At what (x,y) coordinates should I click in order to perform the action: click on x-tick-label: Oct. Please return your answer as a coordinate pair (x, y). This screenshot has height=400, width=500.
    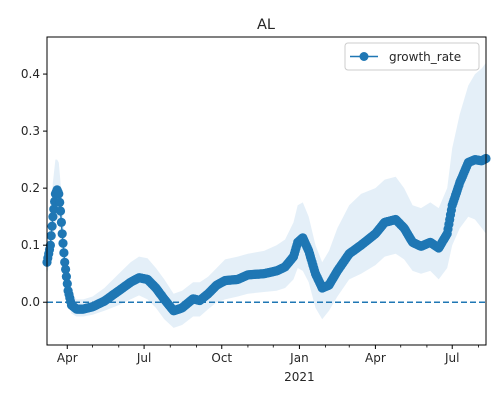
    Looking at the image, I should click on (221, 358).